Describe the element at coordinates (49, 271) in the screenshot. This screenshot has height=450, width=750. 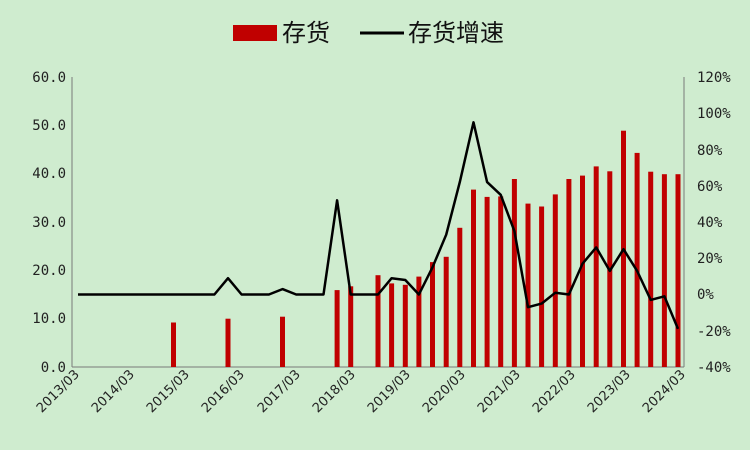
I see `y-left-tick: 20.0` at that location.